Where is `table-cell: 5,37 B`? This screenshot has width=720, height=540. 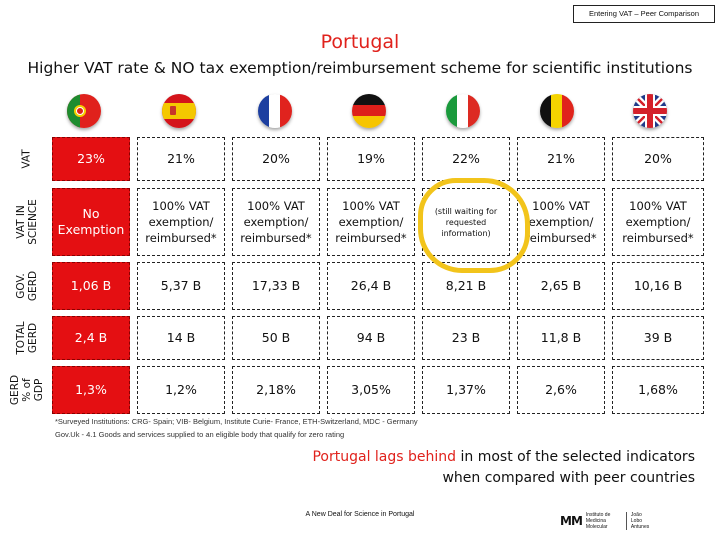
table-cell: 5,37 B is located at coordinates (181, 286).